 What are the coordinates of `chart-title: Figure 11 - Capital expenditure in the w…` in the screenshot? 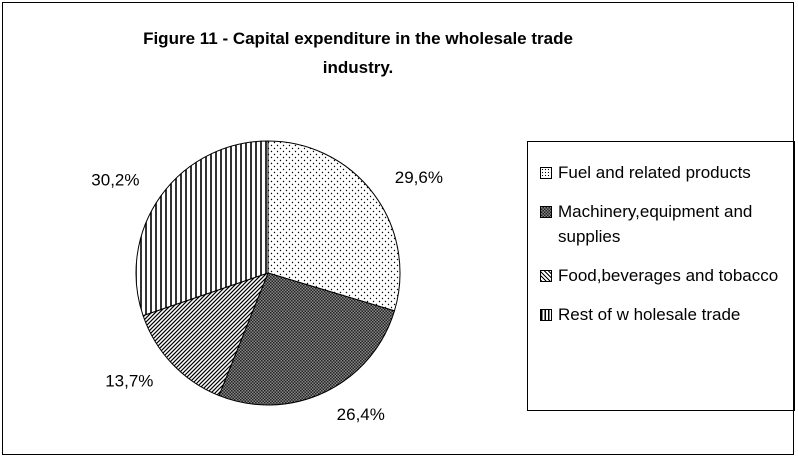 It's located at (358, 53).